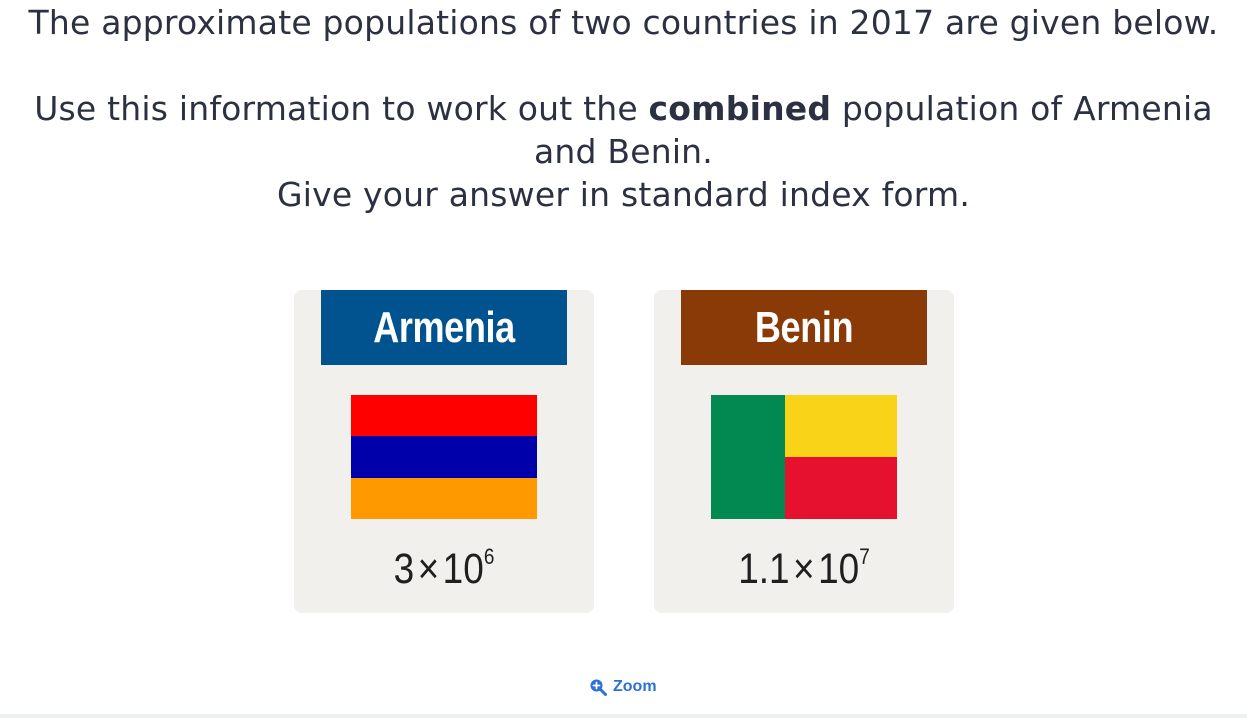 This screenshot has width=1247, height=718. I want to click on zoom-in-icon, so click(598, 687).